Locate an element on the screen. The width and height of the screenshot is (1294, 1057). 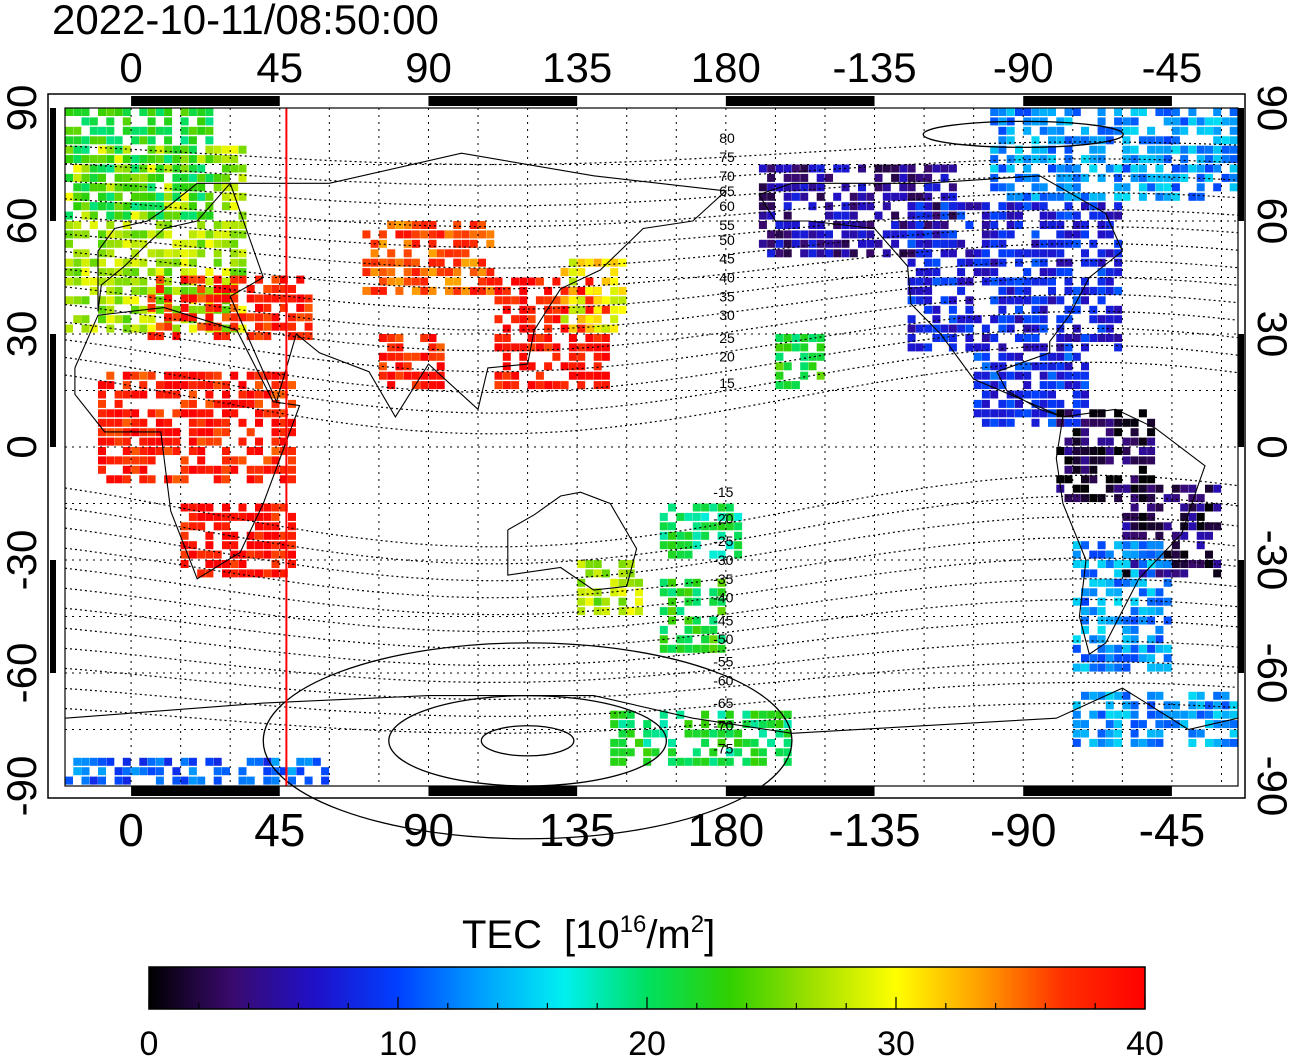
contour-label-north: 50 is located at coordinates (727, 240).